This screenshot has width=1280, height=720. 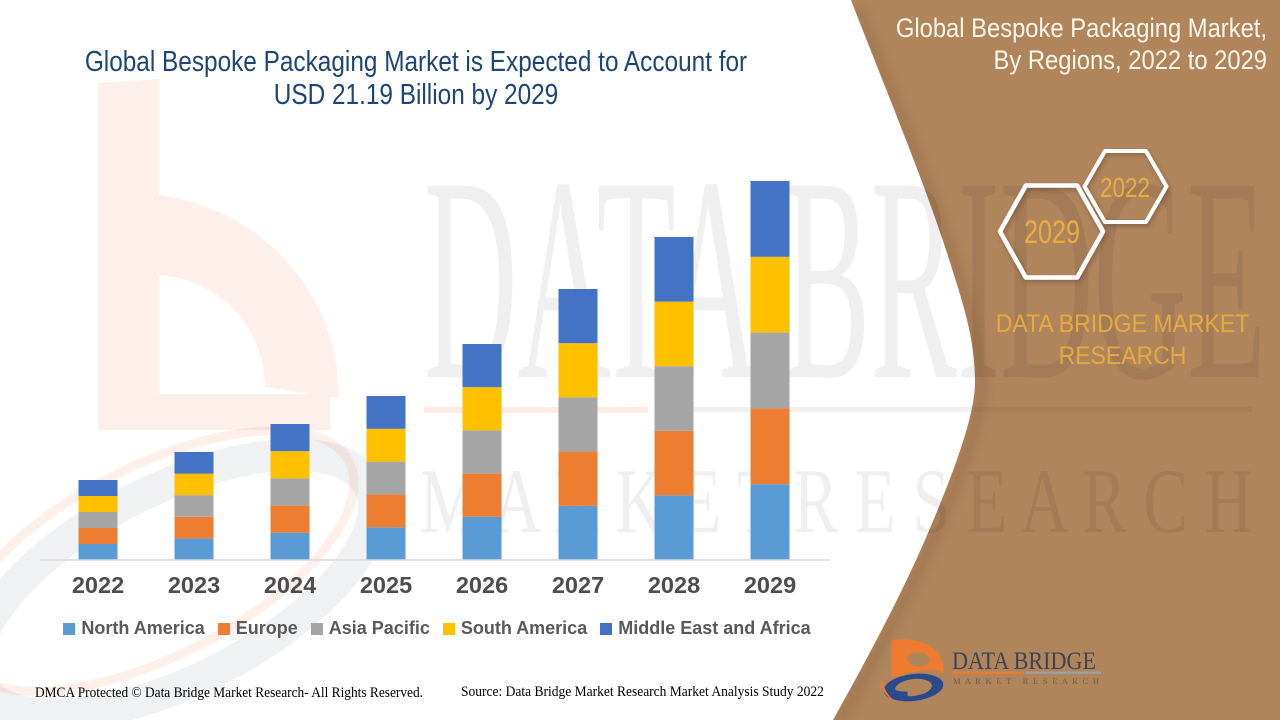 What do you see at coordinates (194, 585) in the screenshot?
I see `svg-text: 2023` at bounding box center [194, 585].